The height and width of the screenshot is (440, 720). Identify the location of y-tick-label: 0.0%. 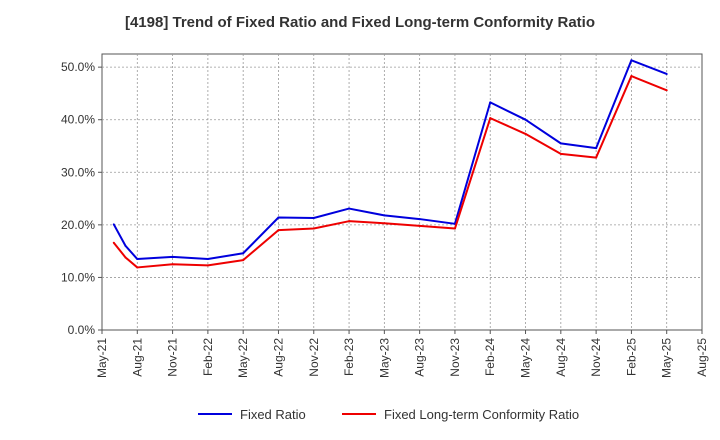
(82, 330).